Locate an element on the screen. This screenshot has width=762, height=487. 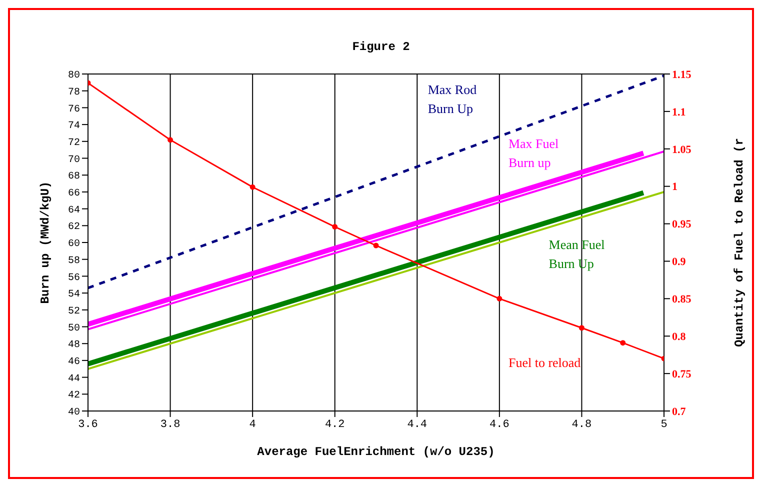
y2-axis-title: Quantity of Fuel to Reload (r is located at coordinates (739, 242).